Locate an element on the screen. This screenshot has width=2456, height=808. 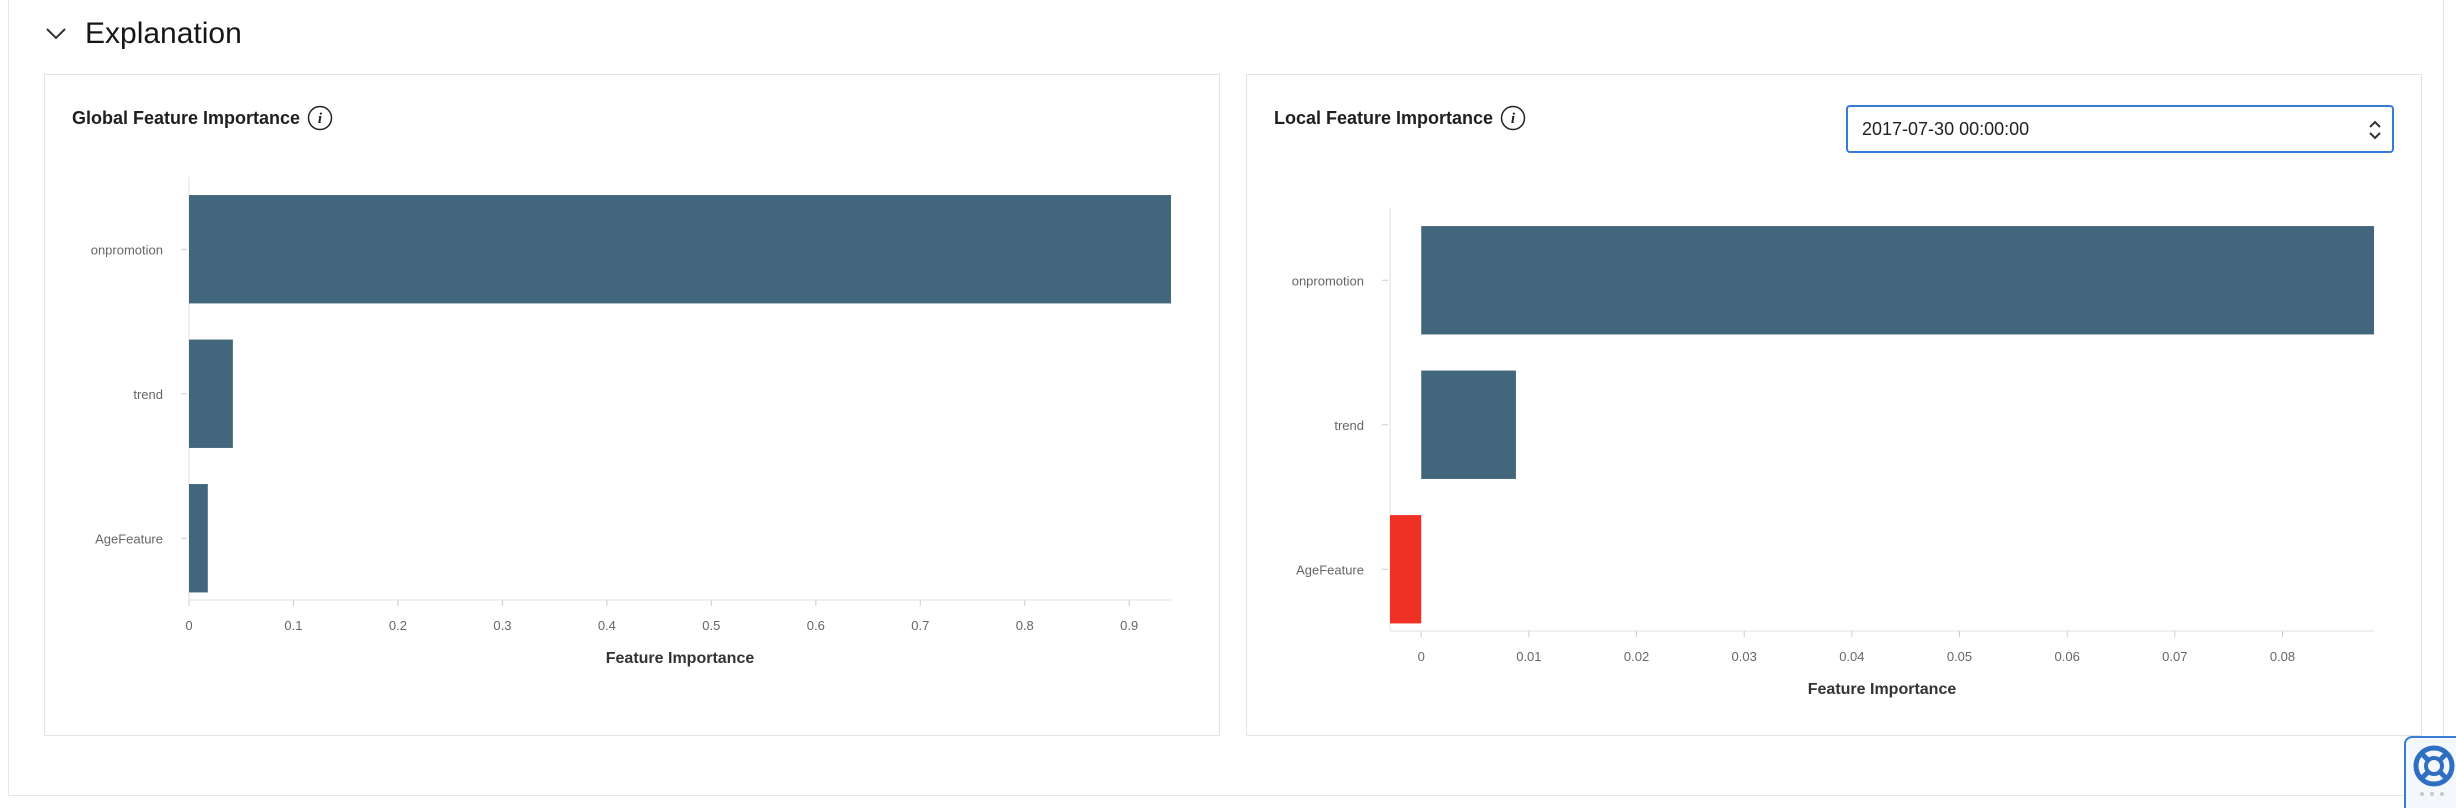
drag-handle is located at coordinates (2432, 794).